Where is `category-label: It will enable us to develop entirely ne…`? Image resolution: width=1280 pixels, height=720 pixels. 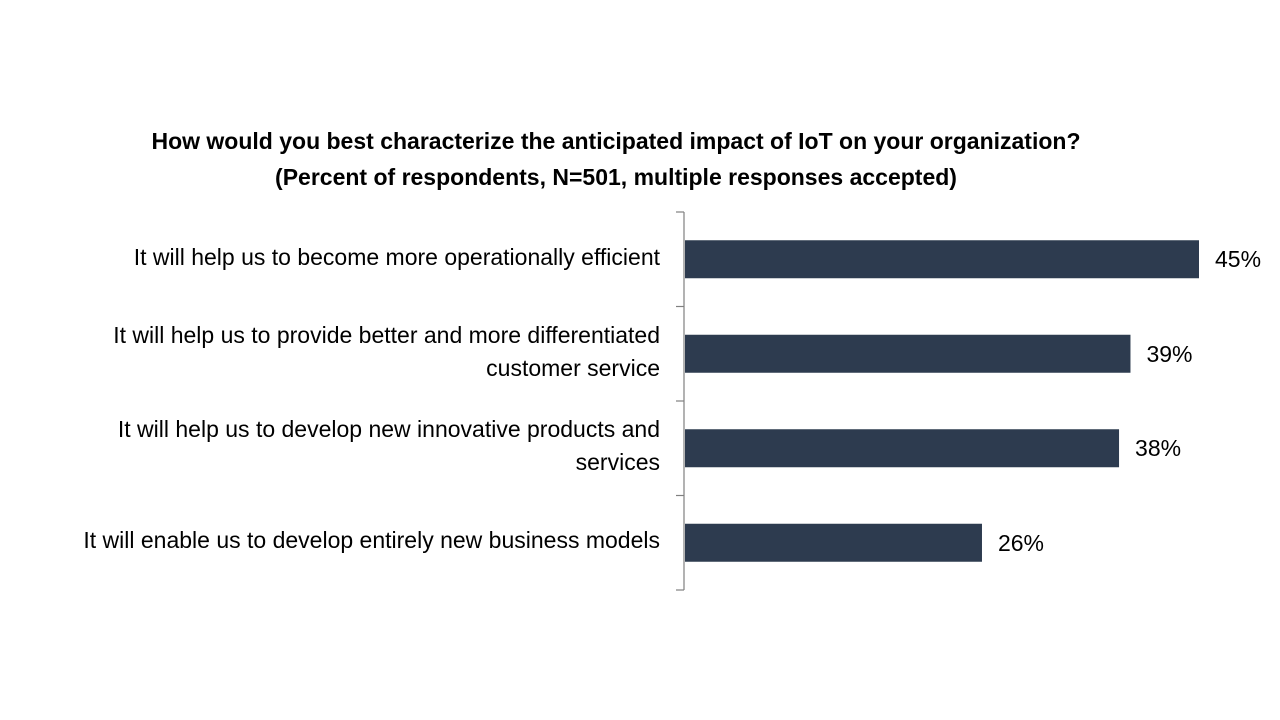 category-label: It will enable us to develop entirely ne… is located at coordinates (330, 540).